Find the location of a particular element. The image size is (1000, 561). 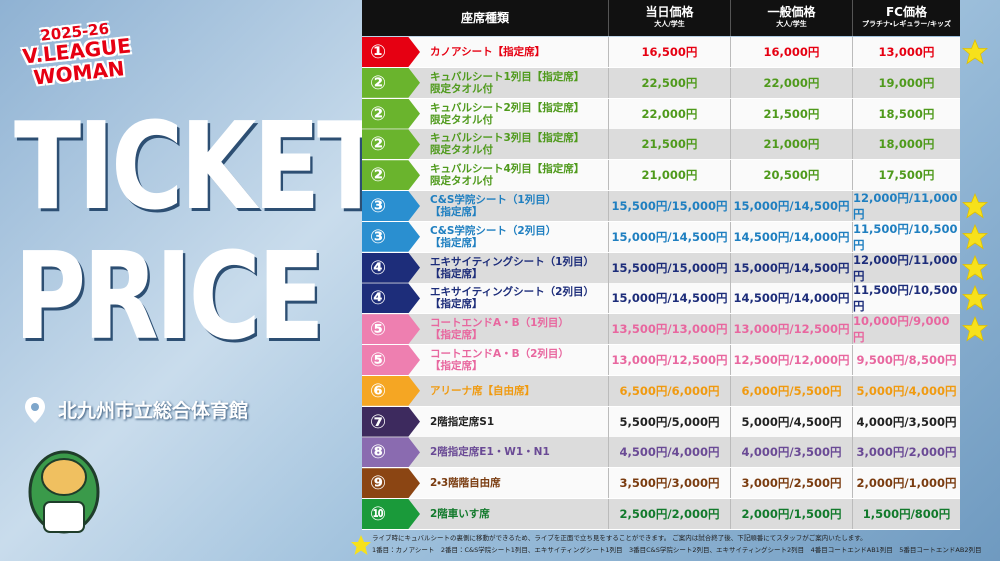

seat-name: コートエンドA・B（1列目） 【指定席】 is located at coordinates (499, 329).